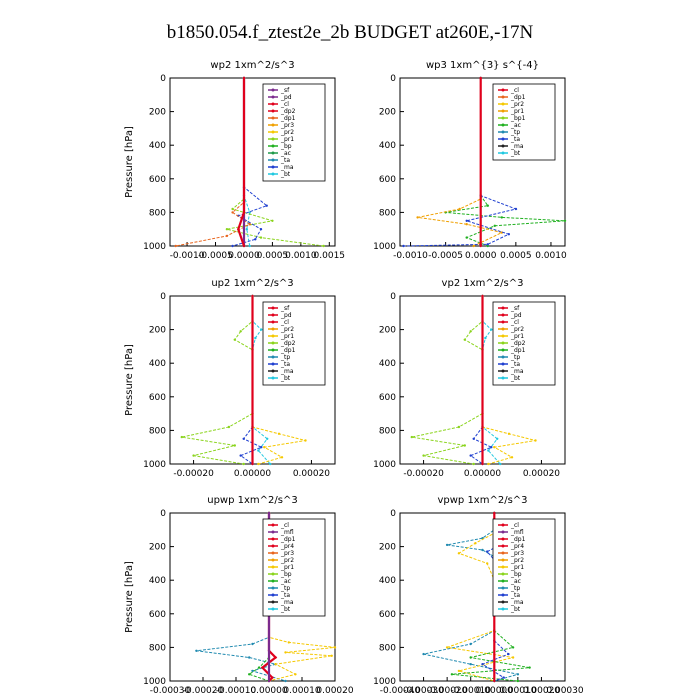  What do you see at coordinates (286, 315) in the screenshot?
I see `legend-entry: _pd` at bounding box center [286, 315].